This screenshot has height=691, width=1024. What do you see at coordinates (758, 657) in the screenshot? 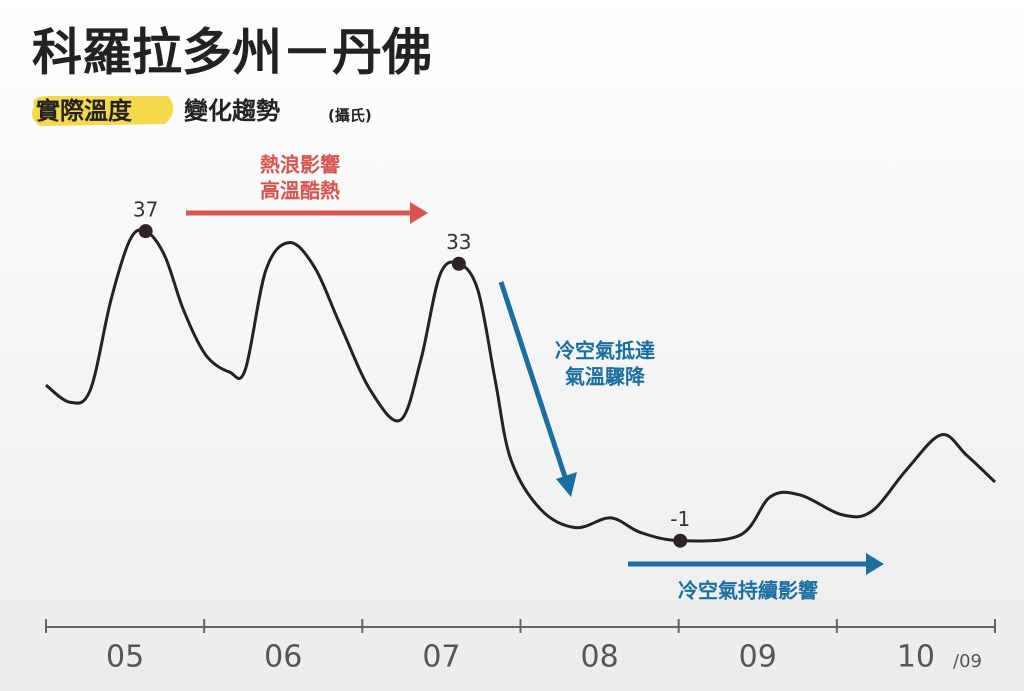
I see `x-tick-label: 09` at bounding box center [758, 657].